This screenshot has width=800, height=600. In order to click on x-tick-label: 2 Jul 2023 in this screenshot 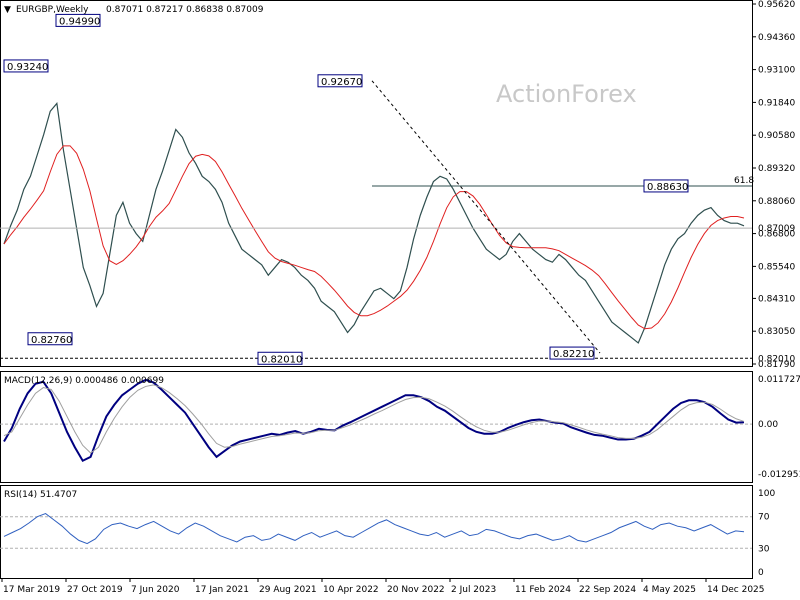, I will do `click(473, 590)`.